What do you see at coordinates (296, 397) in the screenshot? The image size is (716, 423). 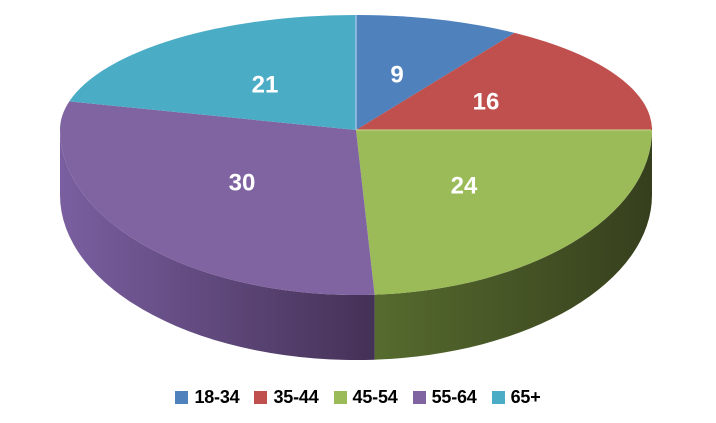 I see `legend-label: 35-44` at bounding box center [296, 397].